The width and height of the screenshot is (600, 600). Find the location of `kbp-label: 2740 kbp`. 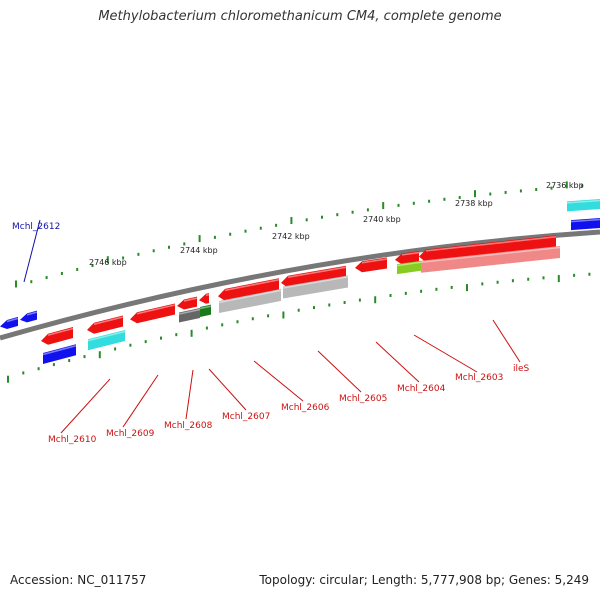

kbp-label: 2740 kbp is located at coordinates (382, 219).